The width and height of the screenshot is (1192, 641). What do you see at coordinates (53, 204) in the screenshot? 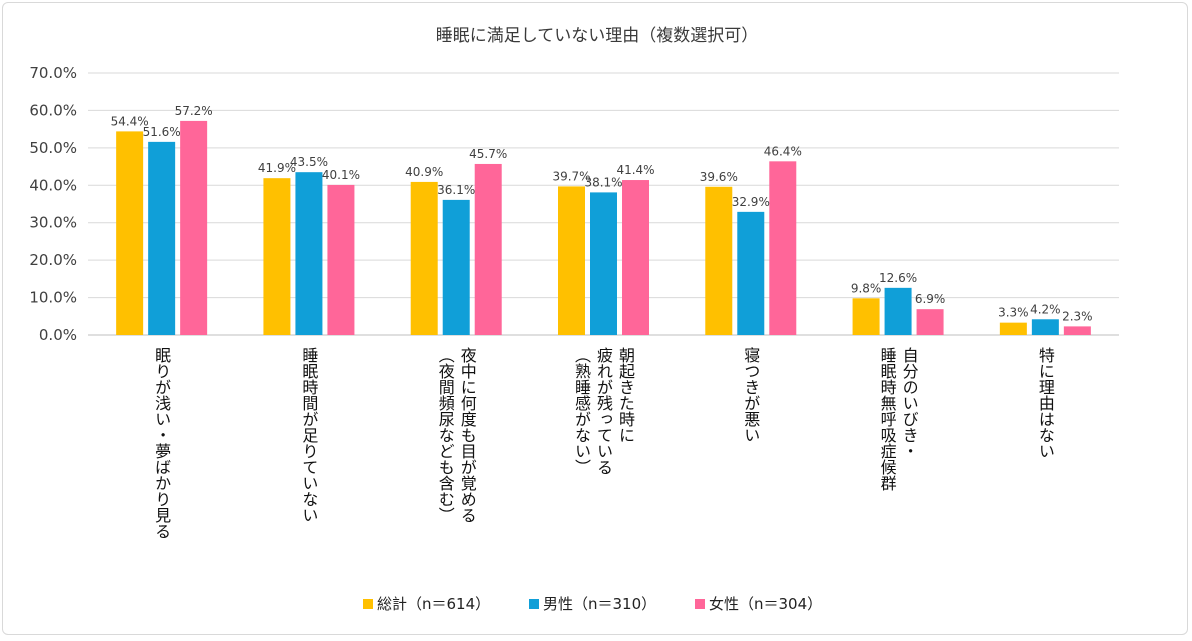
I see `y-axis: 0.0% 10.0% 20.0% 30.0% 40.0% 50.0% 60.0% 70.0%` at bounding box center [53, 204].